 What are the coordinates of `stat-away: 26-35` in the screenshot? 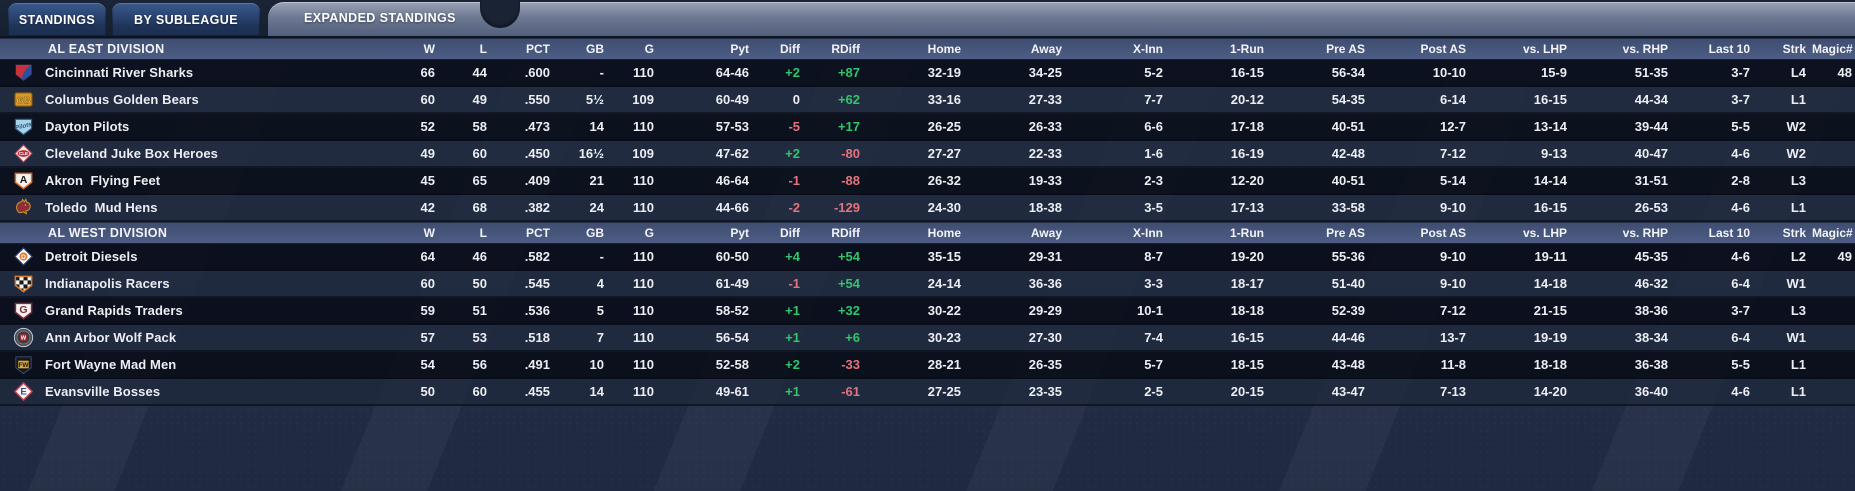 It's located at (1045, 364).